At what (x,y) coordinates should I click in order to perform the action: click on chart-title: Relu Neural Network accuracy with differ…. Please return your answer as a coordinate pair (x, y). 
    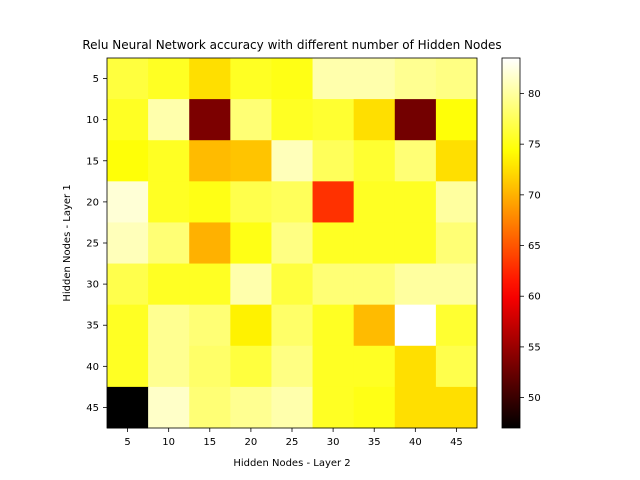
    Looking at the image, I should click on (291, 45).